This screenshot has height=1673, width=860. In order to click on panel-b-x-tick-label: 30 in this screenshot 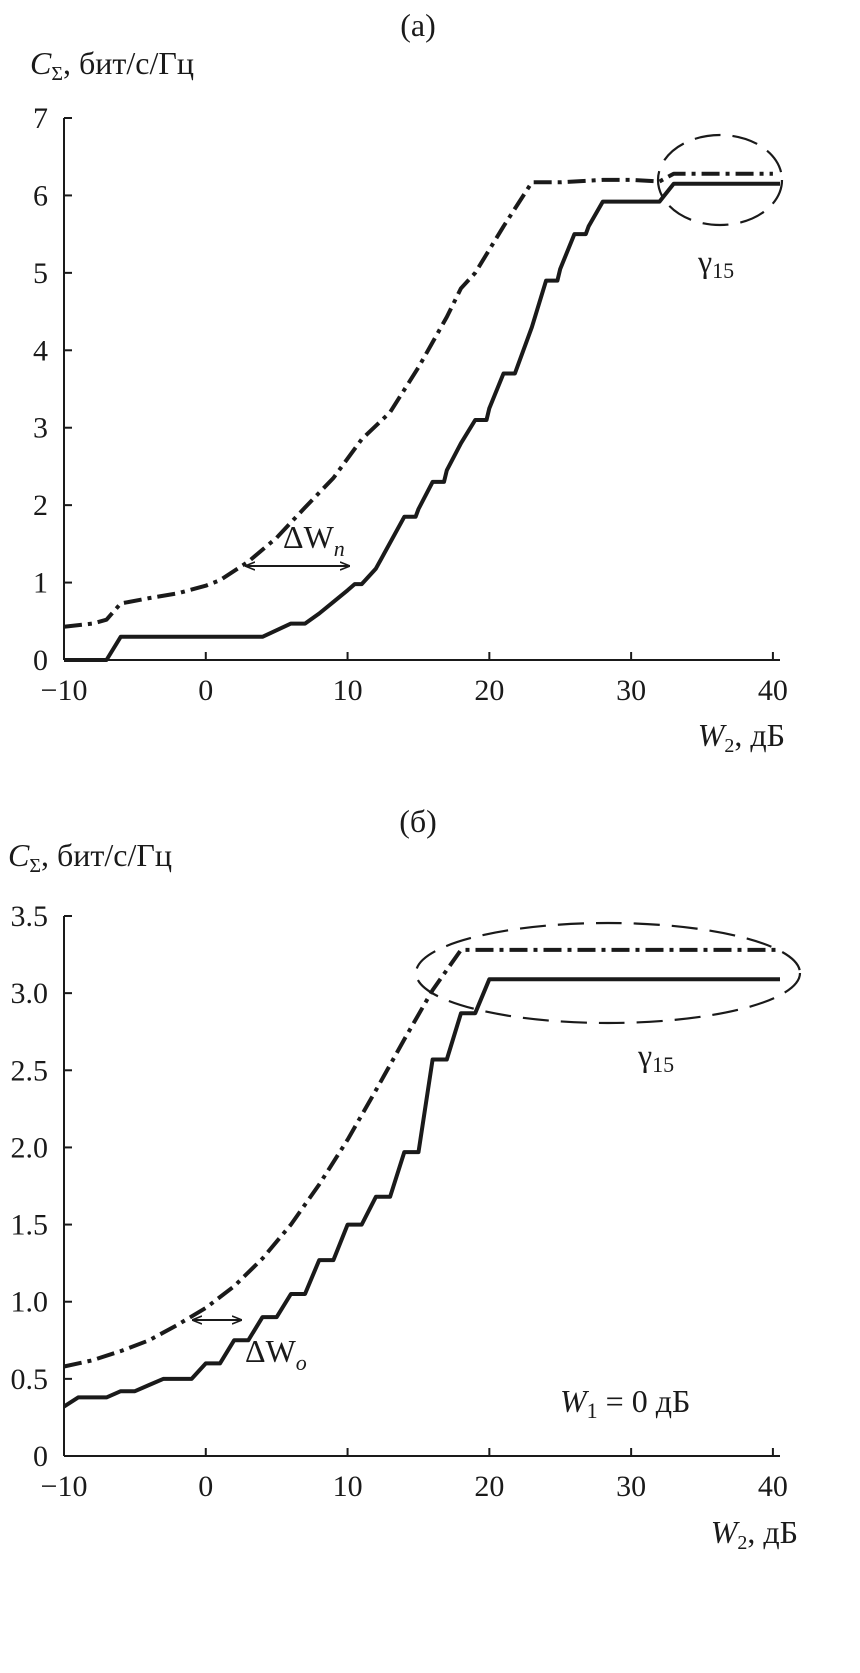, I will do `click(631, 1486)`.